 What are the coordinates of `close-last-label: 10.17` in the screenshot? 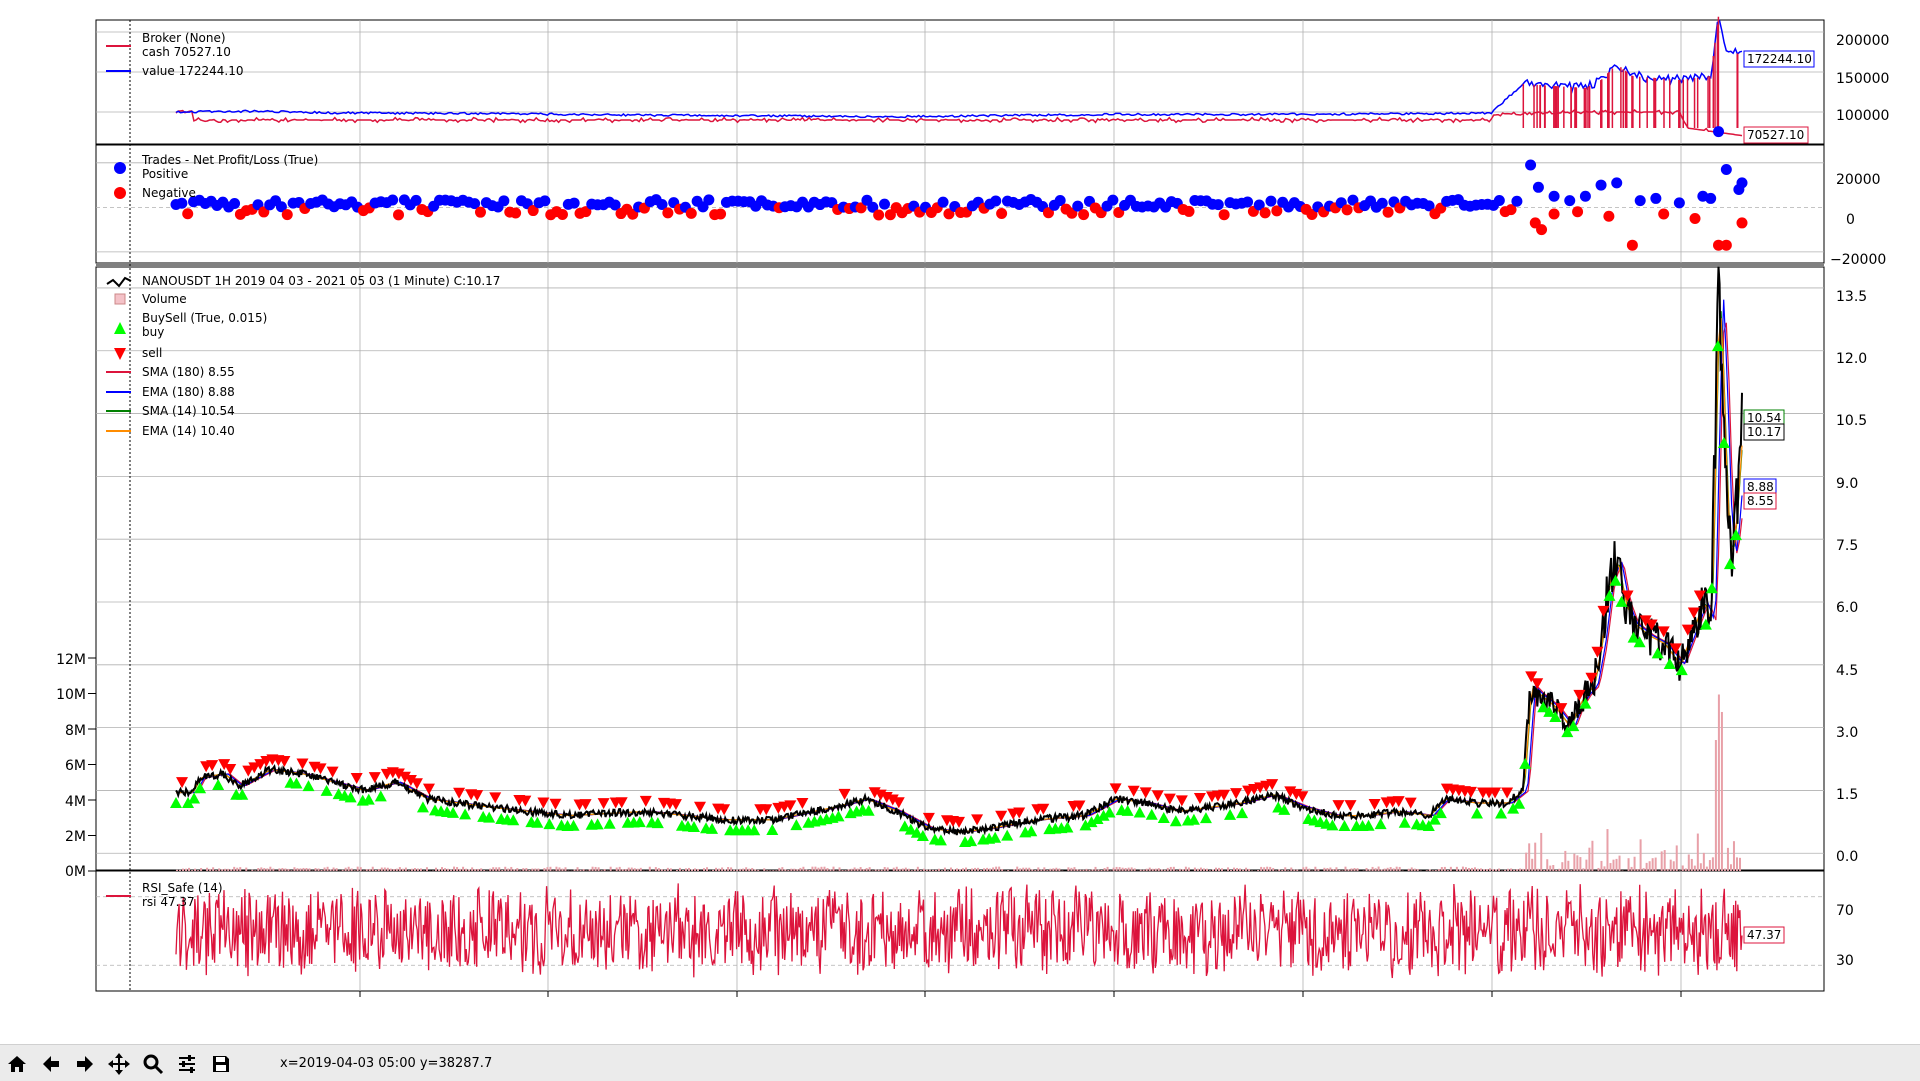 It's located at (1764, 432).